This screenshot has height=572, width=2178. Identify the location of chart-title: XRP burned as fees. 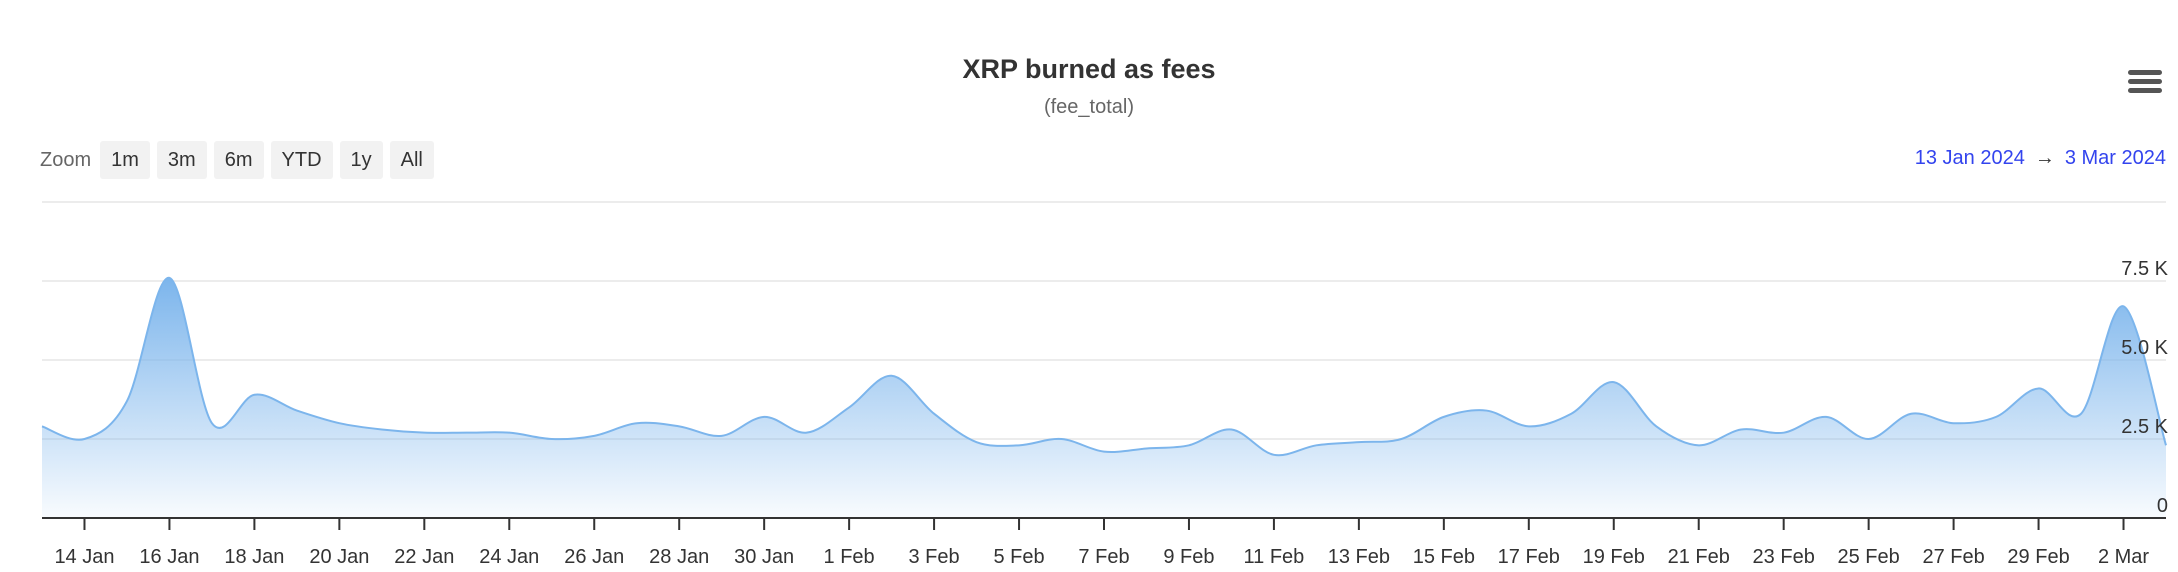
(1089, 69).